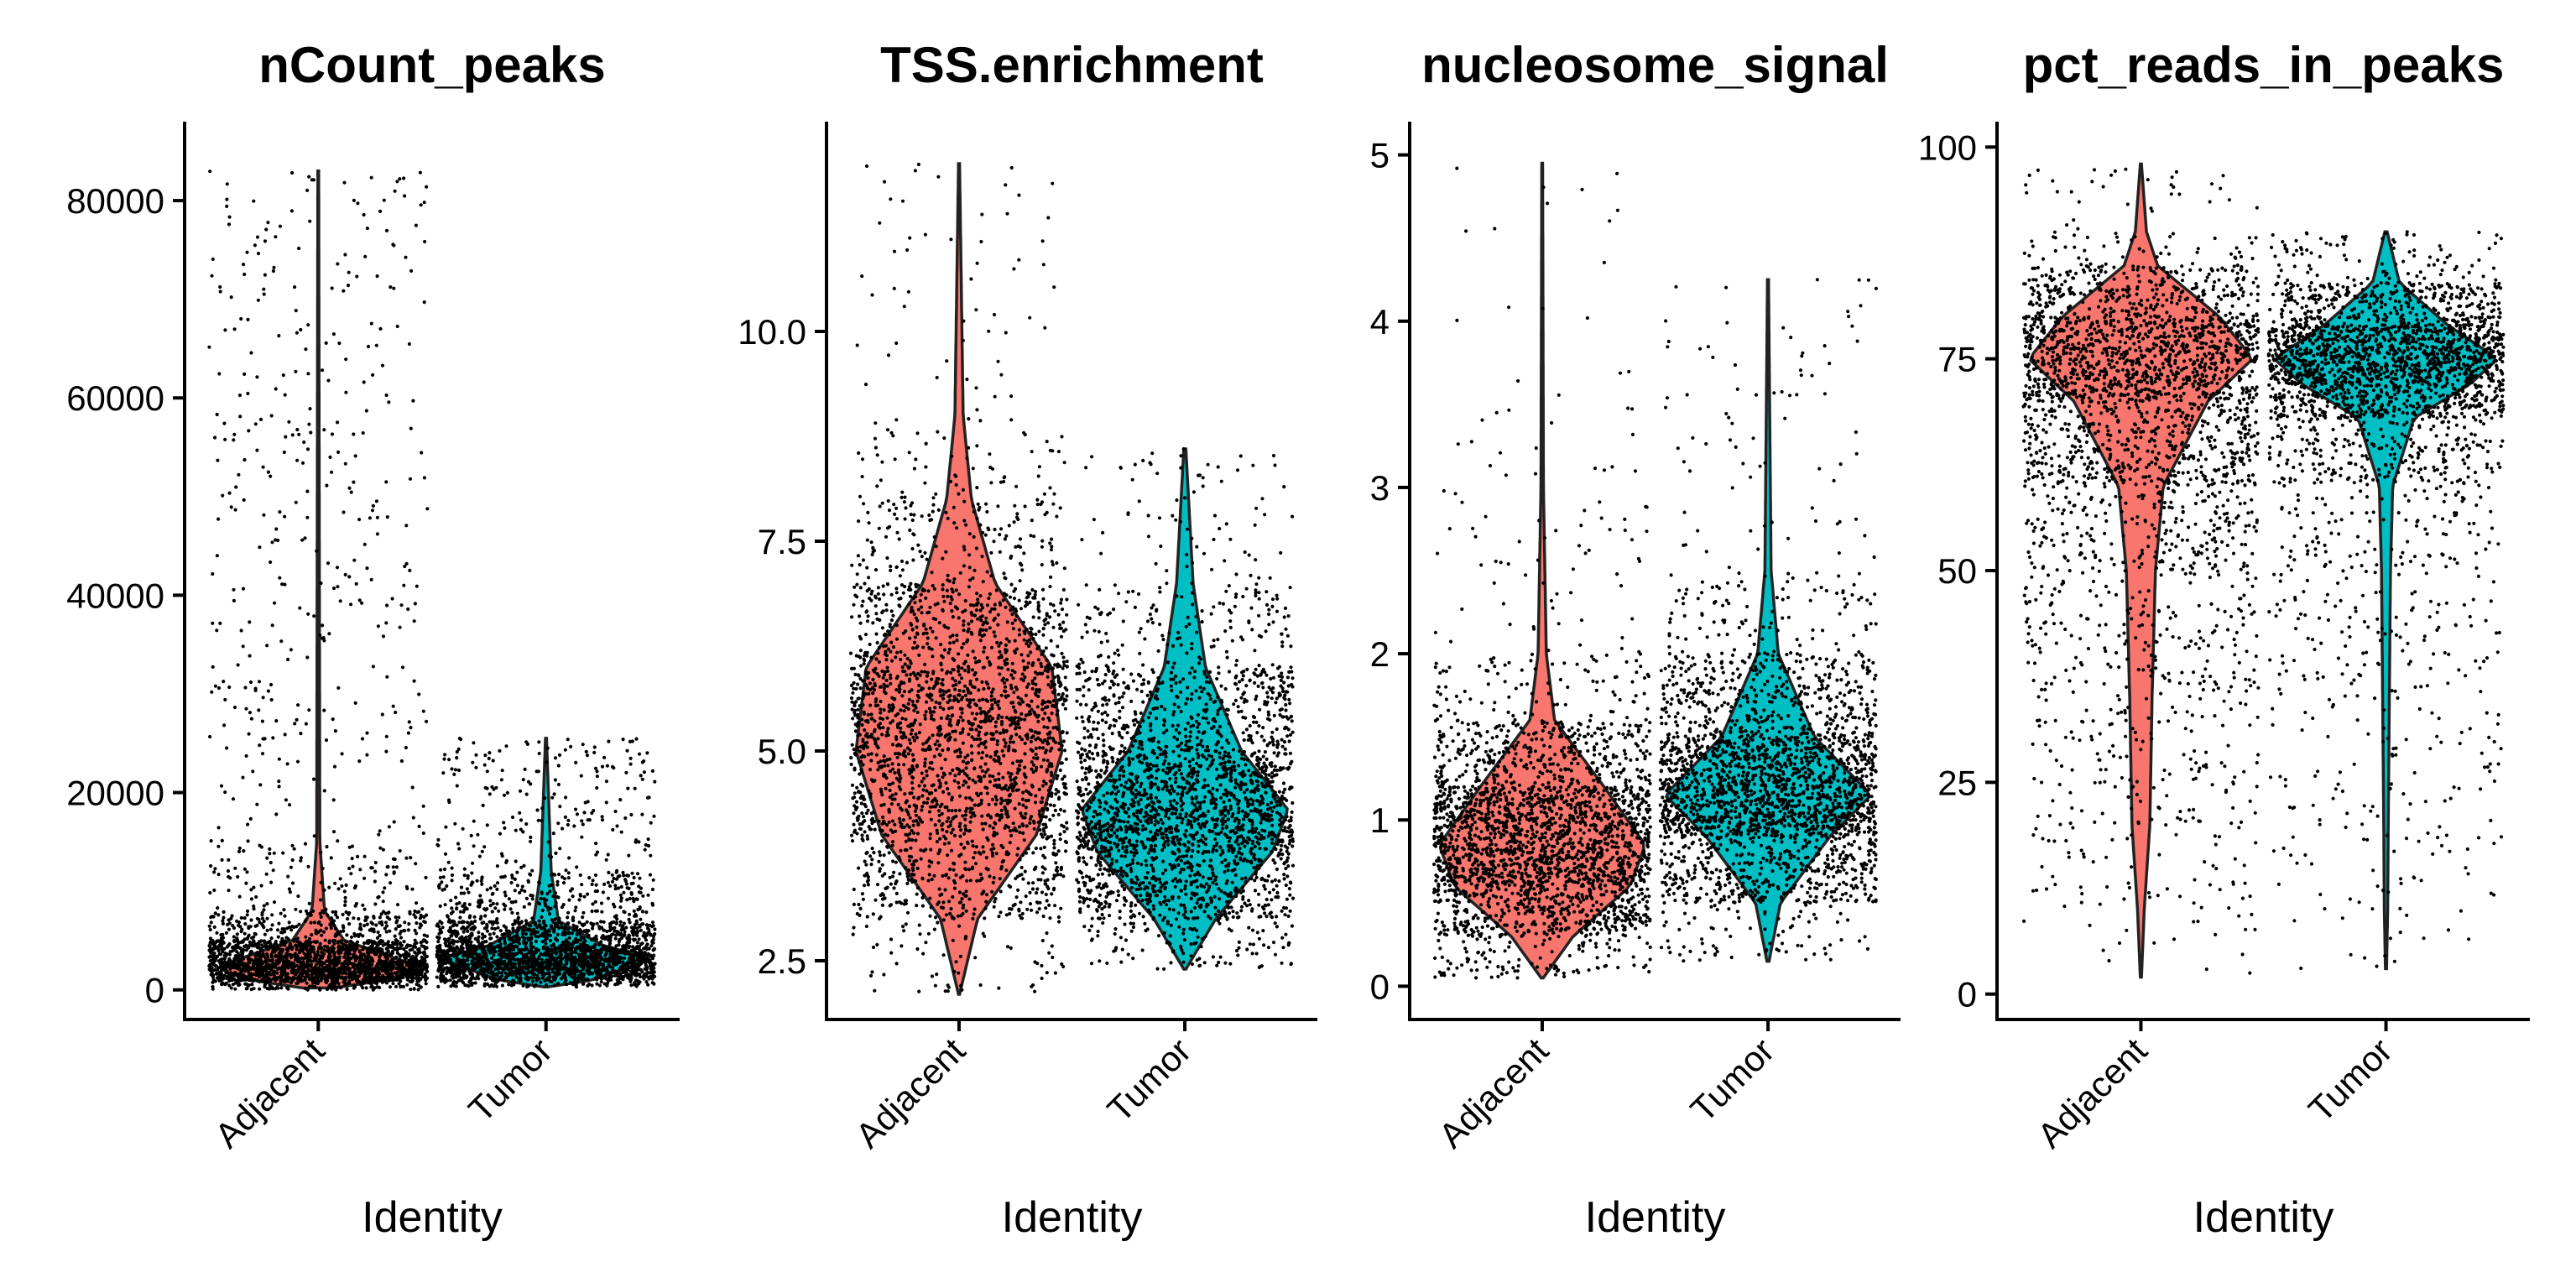 Image resolution: width=2576 pixels, height=1288 pixels. Describe the element at coordinates (115, 398) in the screenshot. I see `y-tick-label: 60000` at that location.